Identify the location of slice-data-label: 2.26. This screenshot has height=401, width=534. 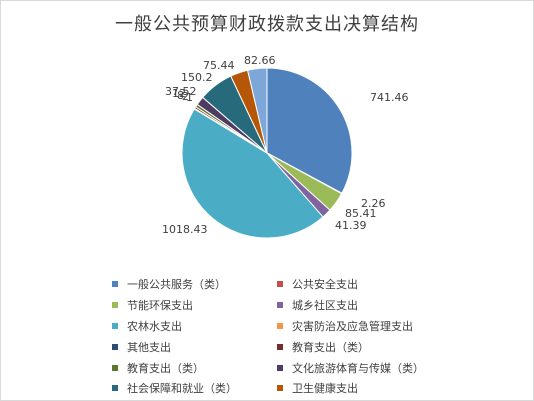
(373, 203).